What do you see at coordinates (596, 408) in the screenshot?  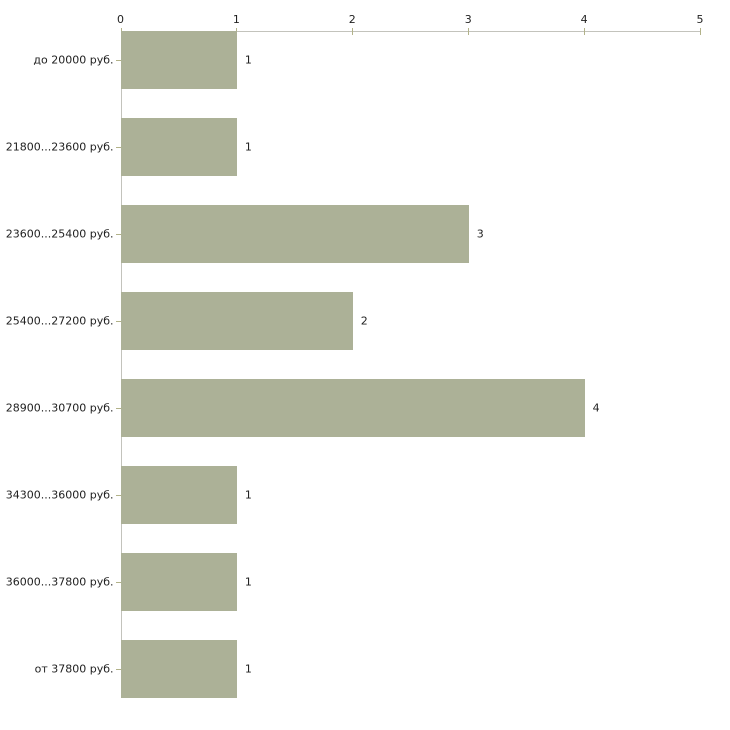 I see `bar-value-label: 4` at bounding box center [596, 408].